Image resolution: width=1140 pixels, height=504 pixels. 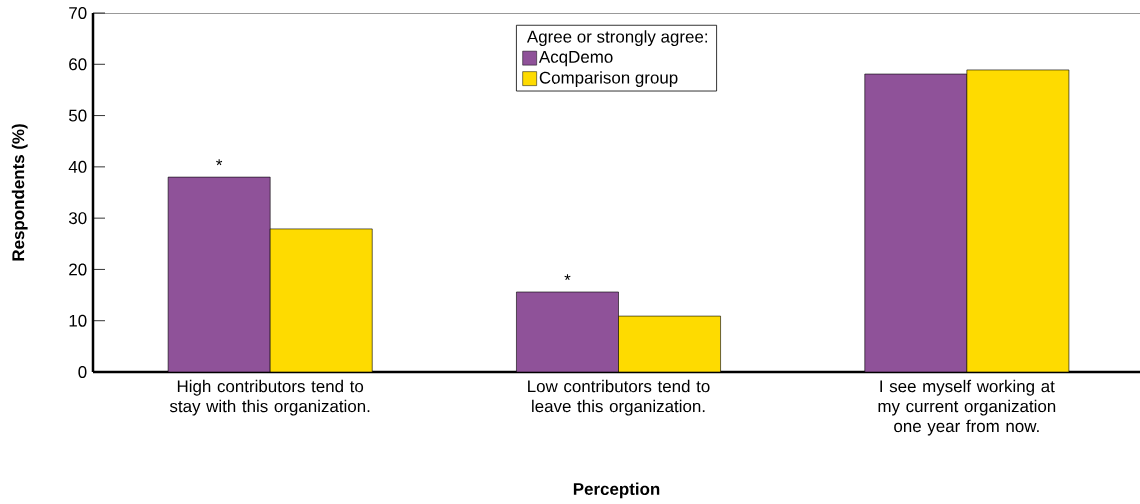 What do you see at coordinates (616, 490) in the screenshot?
I see `x-axis-title: Perception` at bounding box center [616, 490].